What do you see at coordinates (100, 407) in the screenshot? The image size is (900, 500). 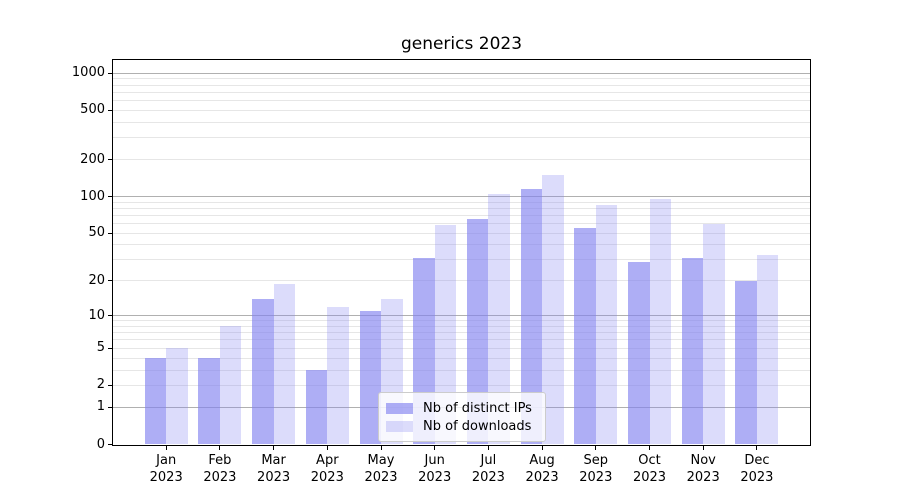 I see `y-tick-label: 1` at bounding box center [100, 407].